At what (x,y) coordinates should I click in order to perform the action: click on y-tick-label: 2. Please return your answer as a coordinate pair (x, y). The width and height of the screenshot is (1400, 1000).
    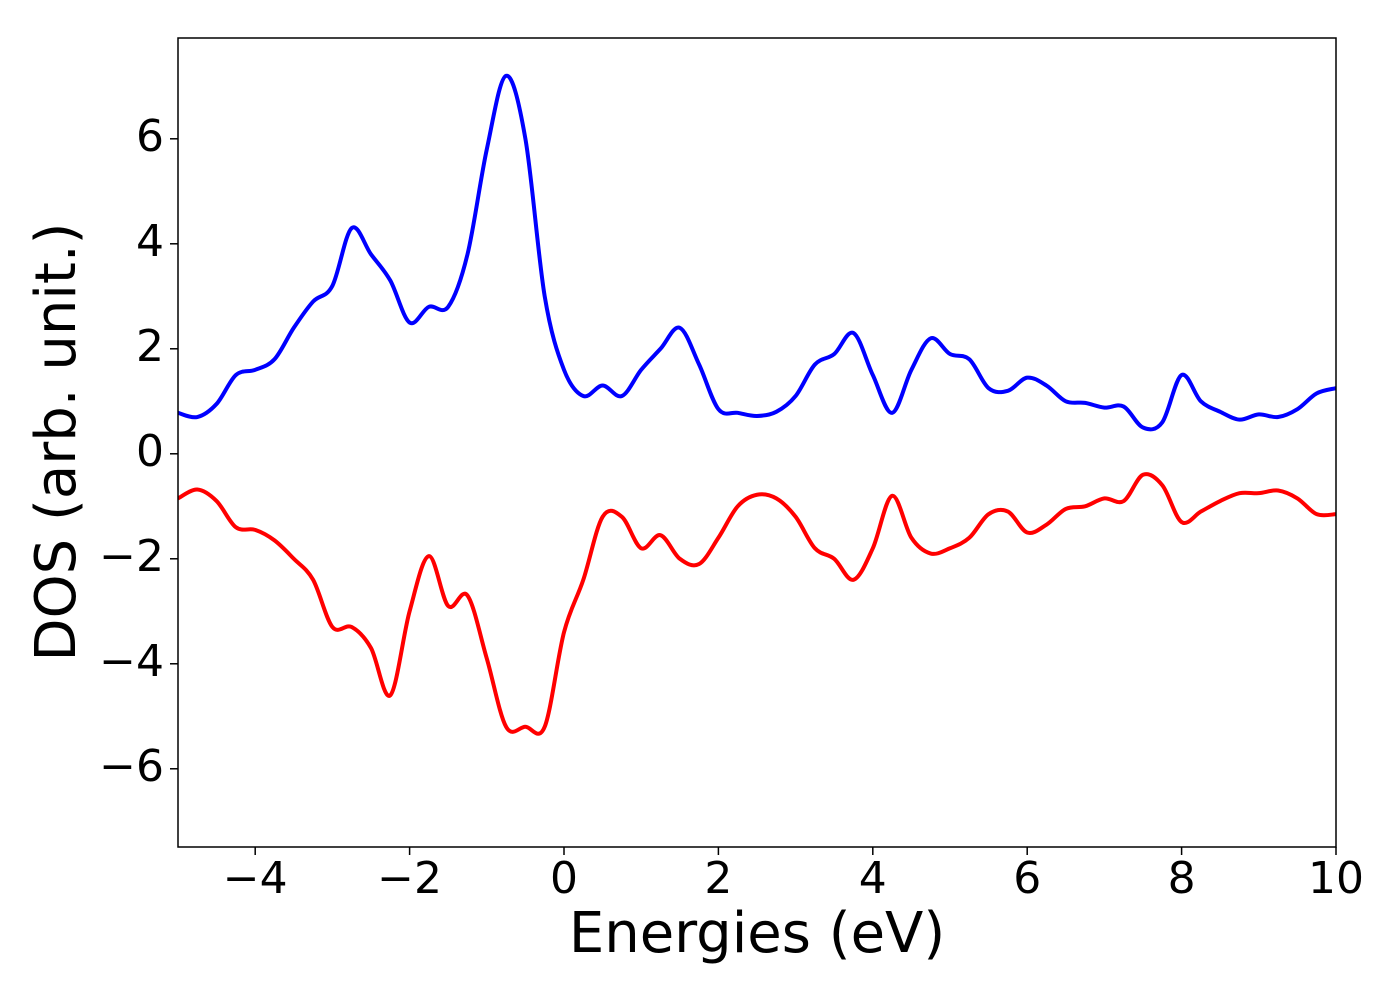
    Looking at the image, I should click on (150, 346).